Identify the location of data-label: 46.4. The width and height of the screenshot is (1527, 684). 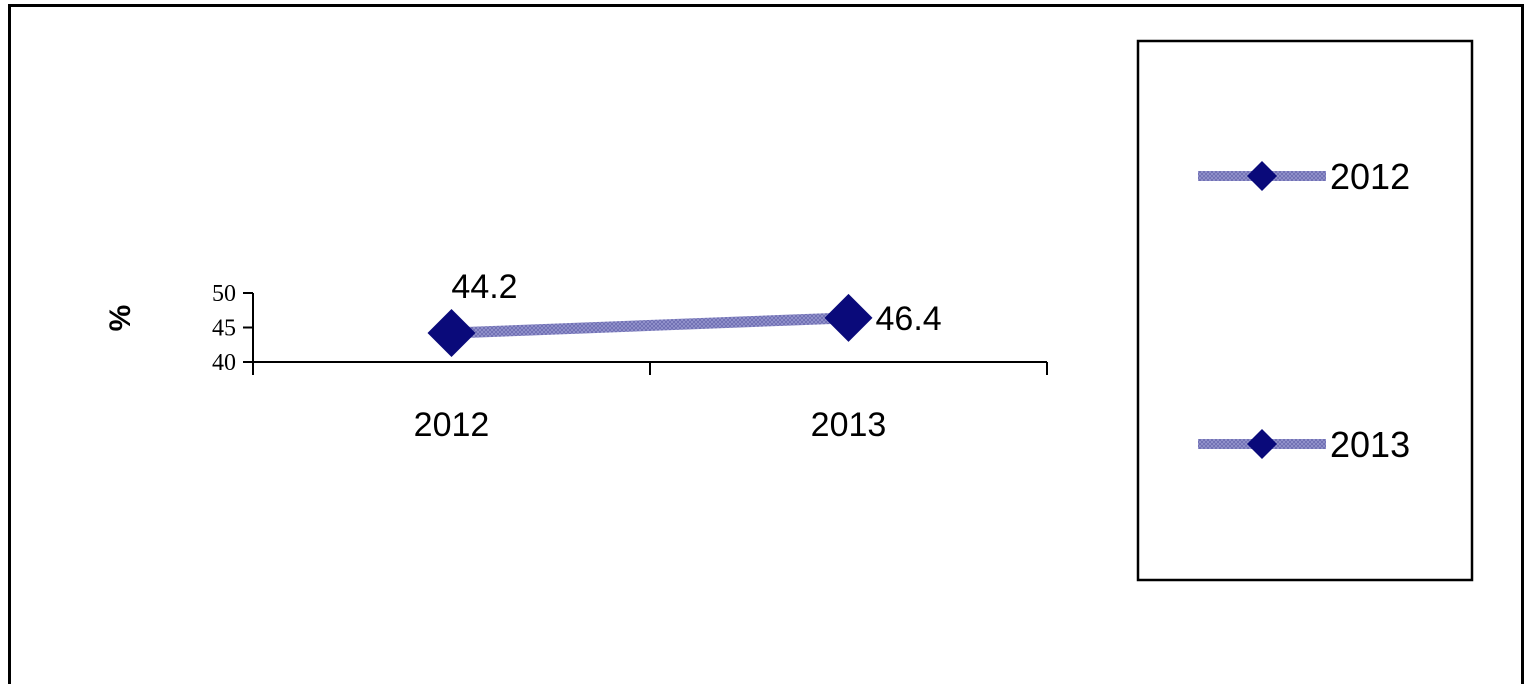
(909, 319).